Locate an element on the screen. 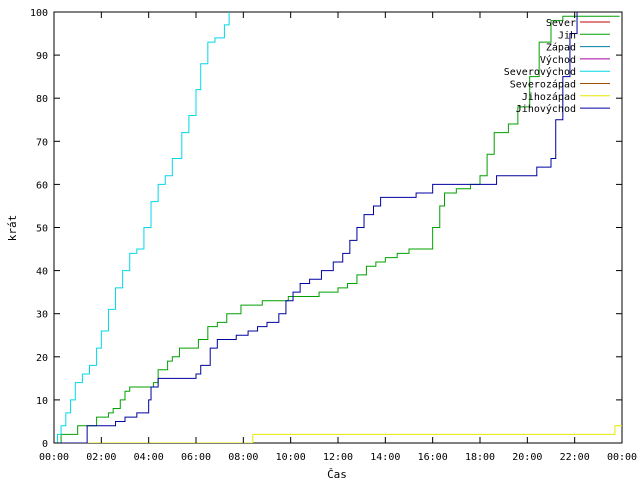  x-tick-label: 18:00 is located at coordinates (480, 457).